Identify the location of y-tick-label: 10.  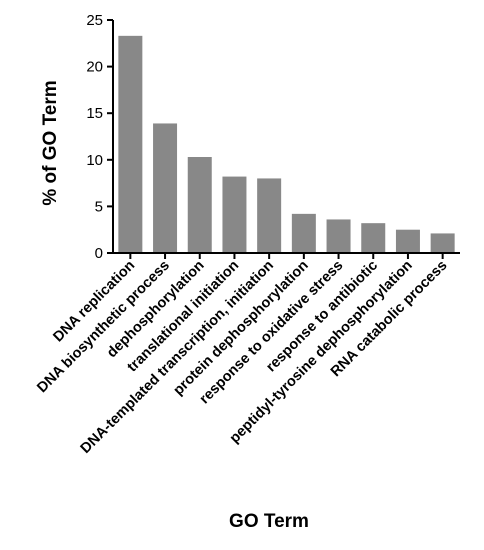
(94, 160).